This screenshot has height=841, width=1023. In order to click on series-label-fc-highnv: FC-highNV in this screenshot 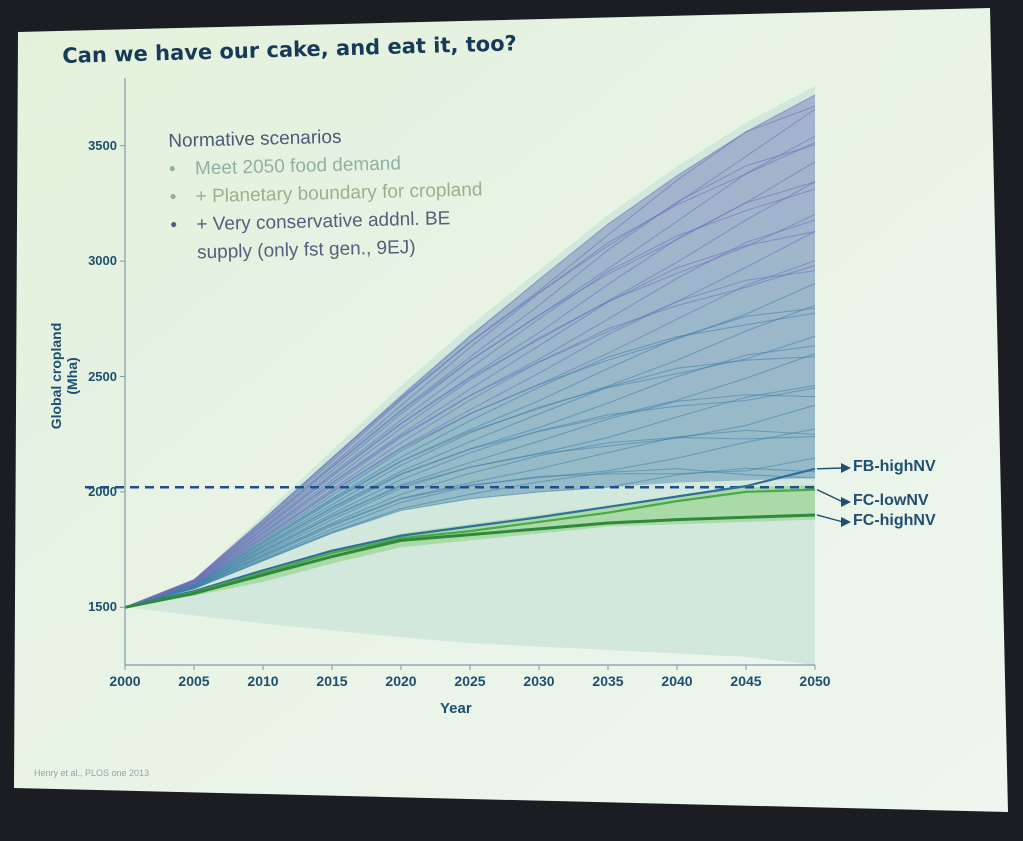, I will do `click(894, 520)`.